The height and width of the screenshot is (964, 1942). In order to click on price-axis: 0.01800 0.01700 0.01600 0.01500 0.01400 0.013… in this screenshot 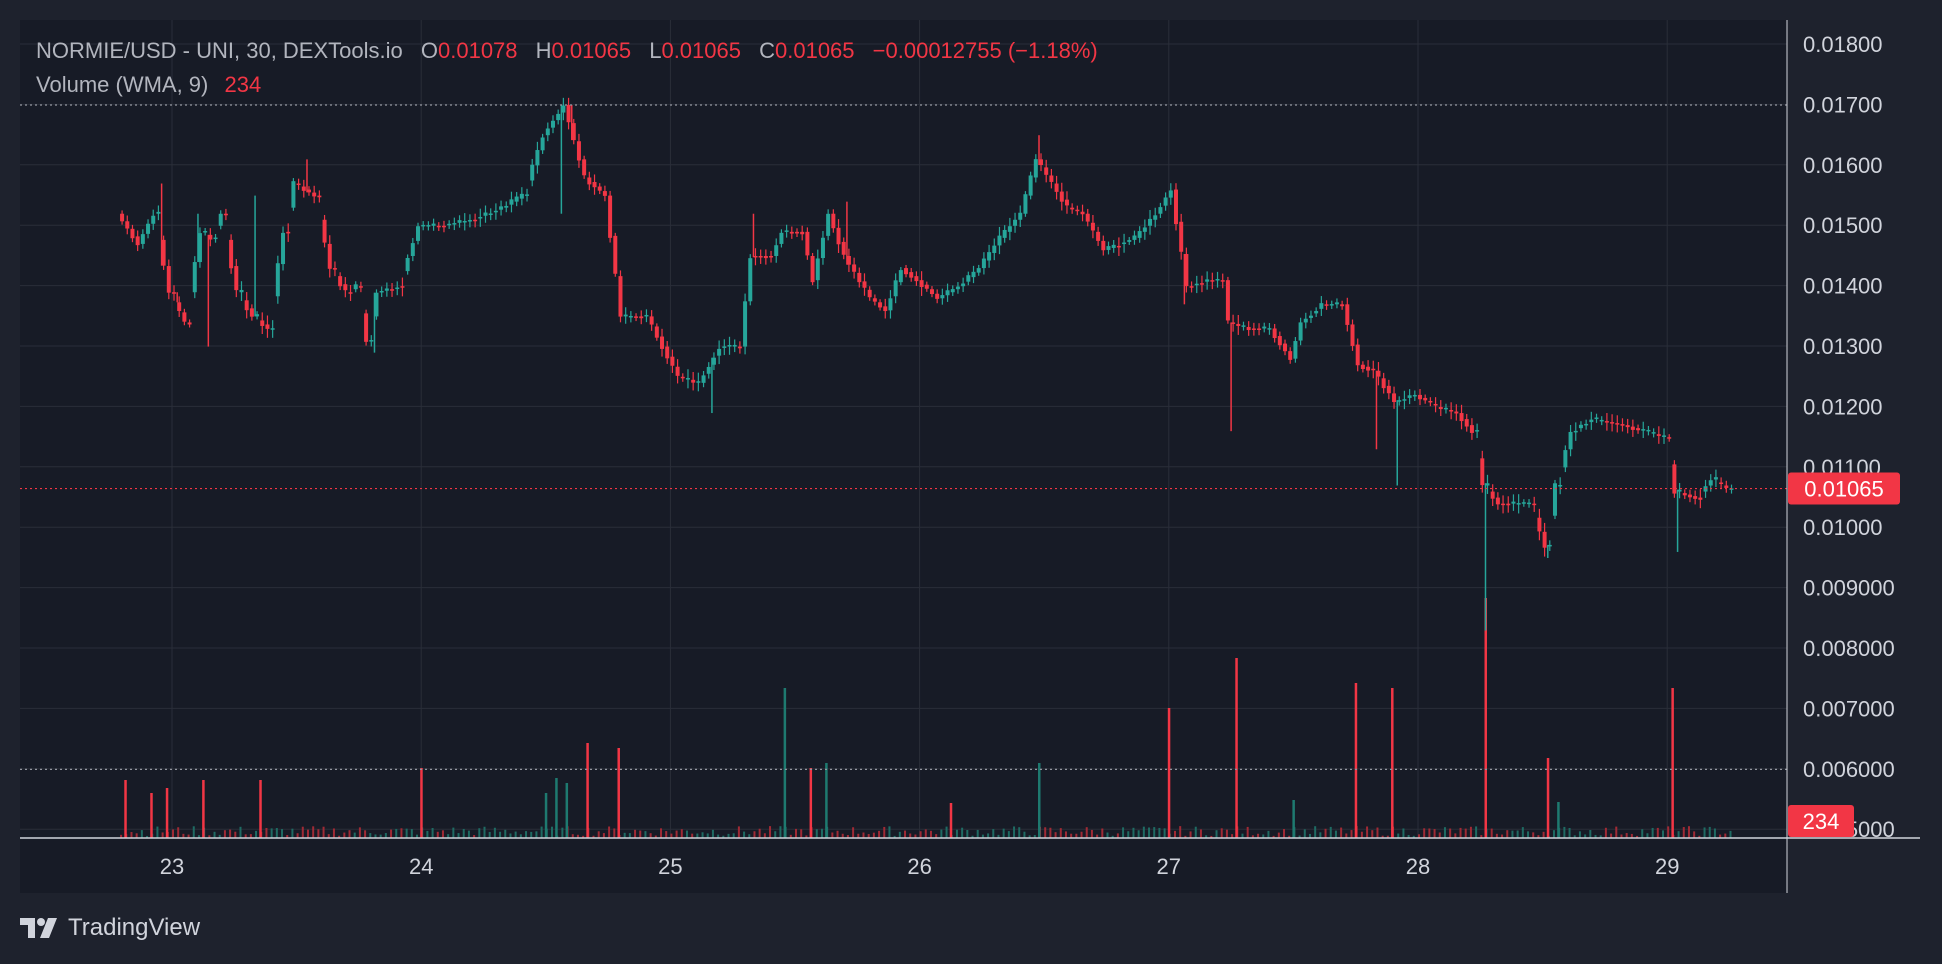, I will do `click(1840, 456)`.